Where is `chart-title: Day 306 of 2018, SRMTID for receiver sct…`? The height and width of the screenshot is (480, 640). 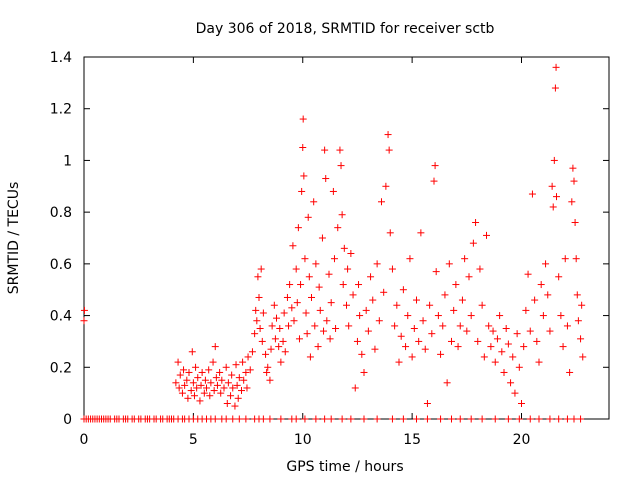
chart-title: Day 306 of 2018, SRMTID for receiver sct… is located at coordinates (345, 29).